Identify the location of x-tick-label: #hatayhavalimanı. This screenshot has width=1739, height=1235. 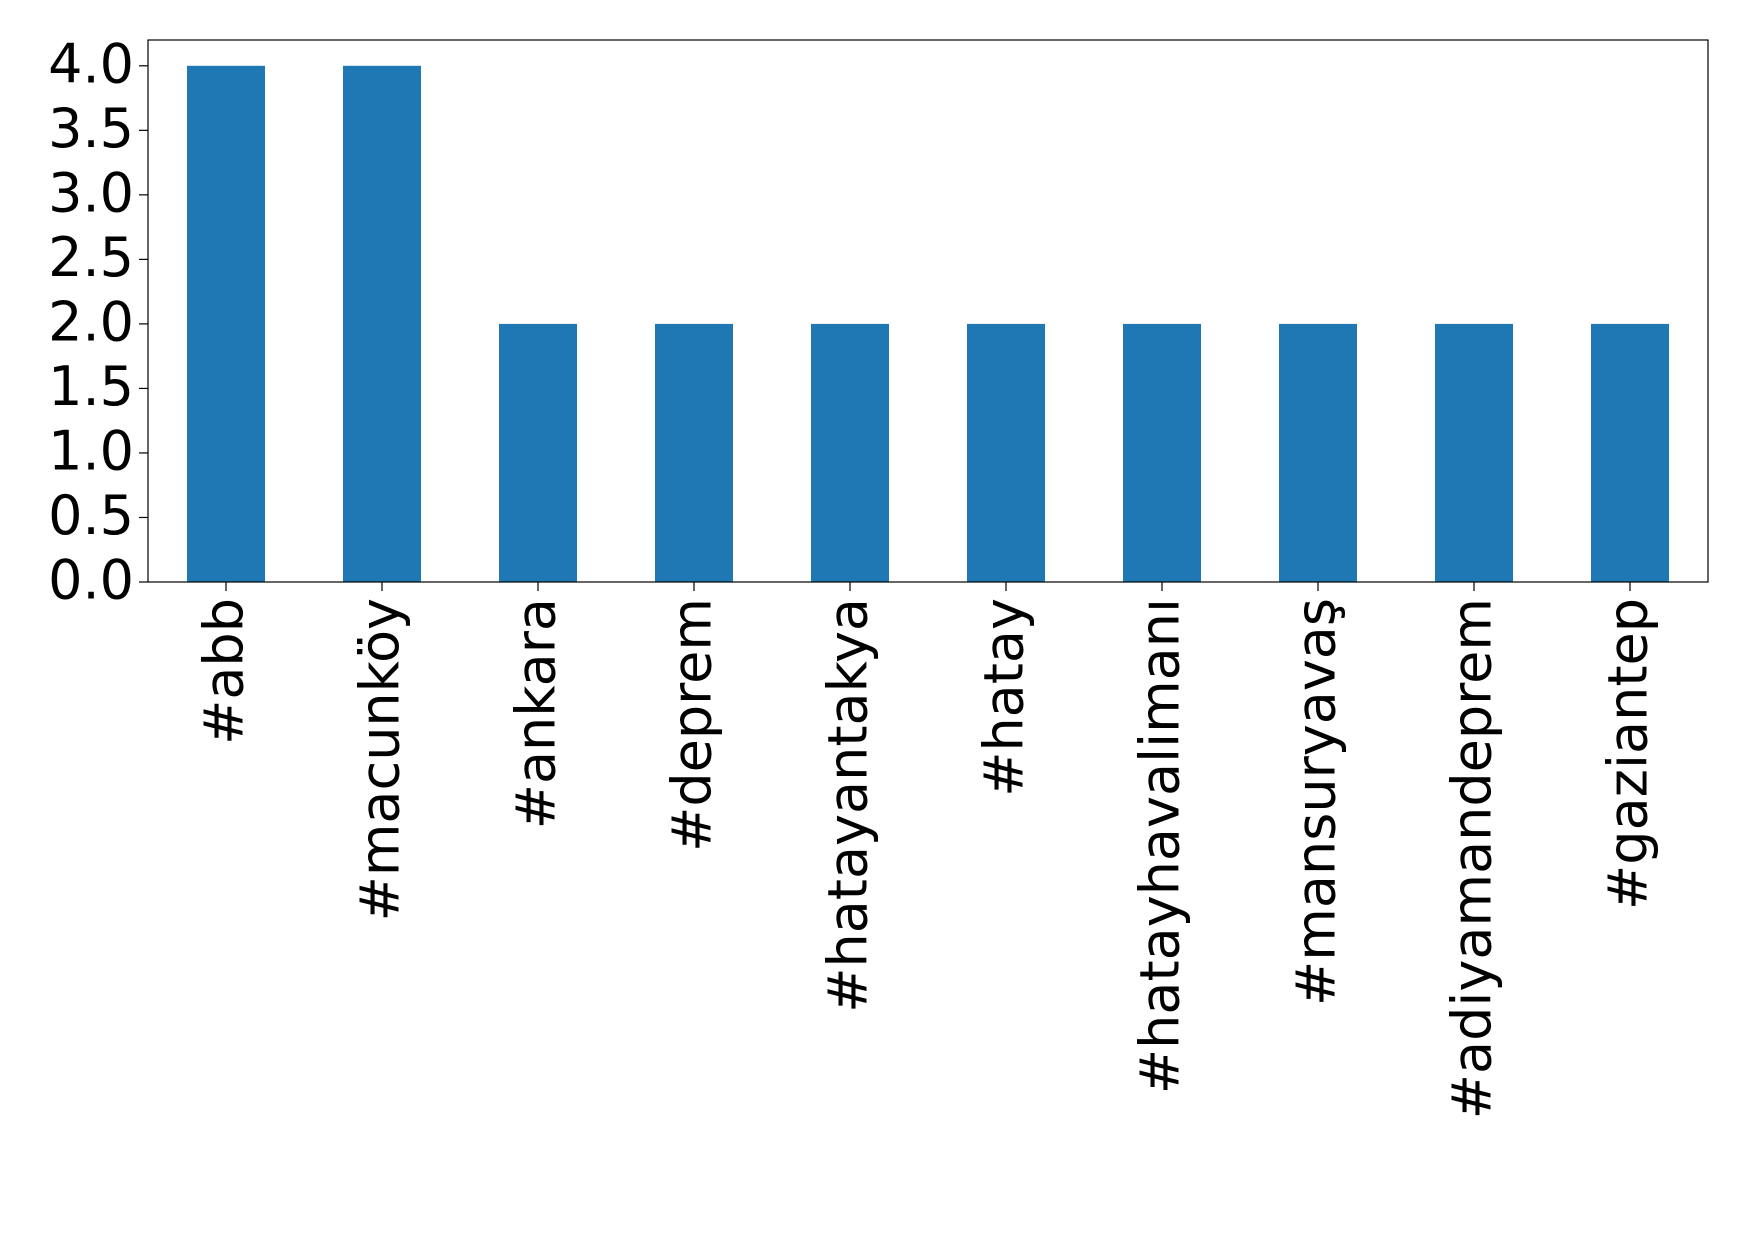
(1160, 846).